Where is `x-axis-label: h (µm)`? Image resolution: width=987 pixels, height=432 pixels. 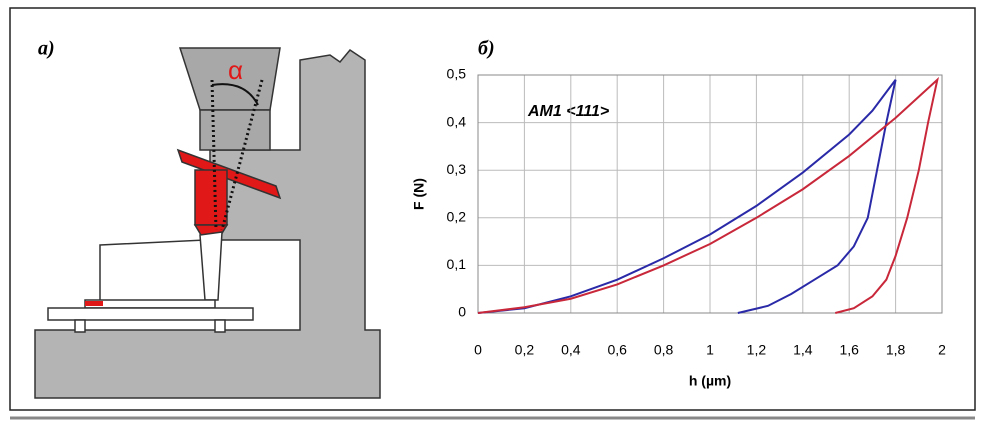 x-axis-label: h (µm) is located at coordinates (710, 381).